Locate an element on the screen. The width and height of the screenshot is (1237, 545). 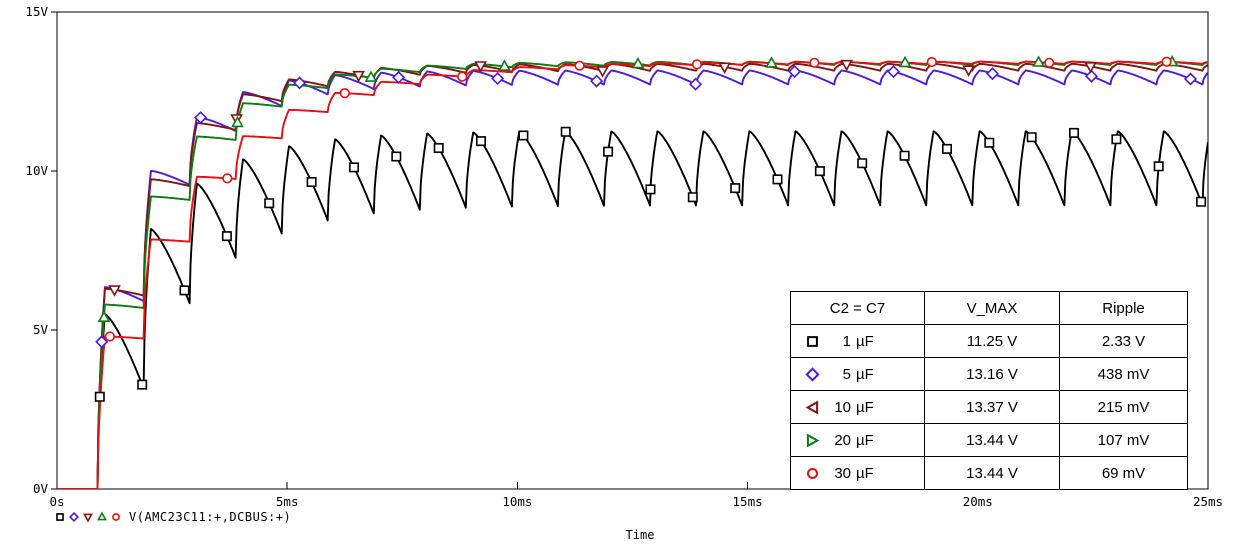
tri-right-icon is located at coordinates (813, 440).